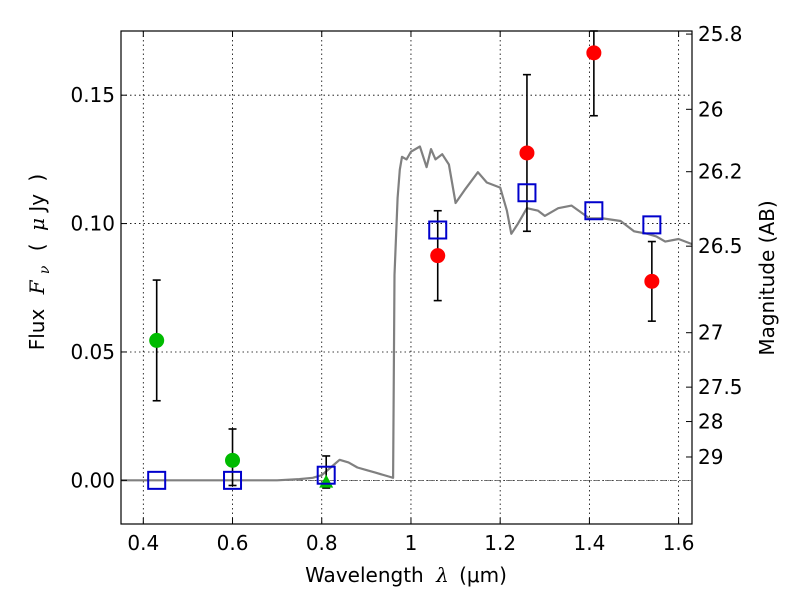 The width and height of the screenshot is (800, 600). Describe the element at coordinates (710, 333) in the screenshot. I see `y2-tick-label-4: 27` at that location.